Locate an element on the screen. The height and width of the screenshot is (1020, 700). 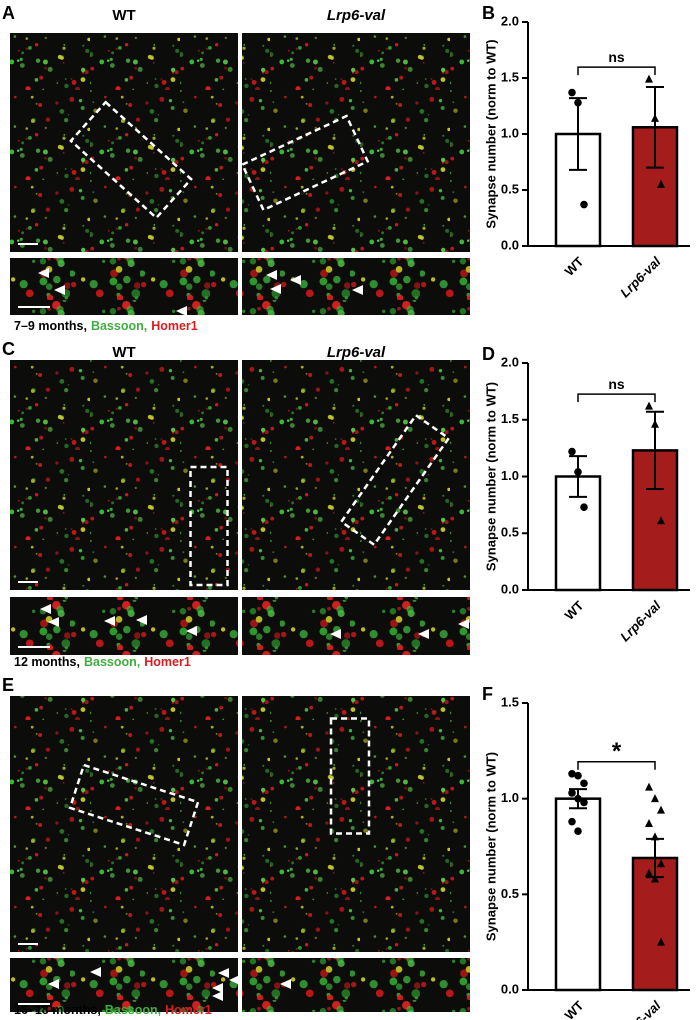
significance-label: * is located at coordinates (617, 751).